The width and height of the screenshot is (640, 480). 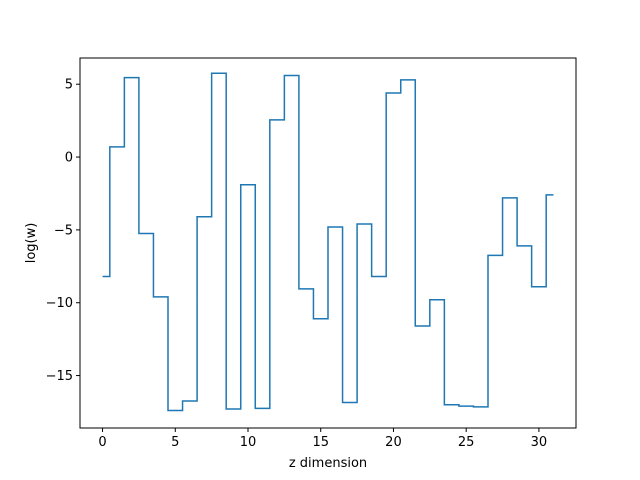 I want to click on y-axis-label: log(w), so click(x=31, y=243).